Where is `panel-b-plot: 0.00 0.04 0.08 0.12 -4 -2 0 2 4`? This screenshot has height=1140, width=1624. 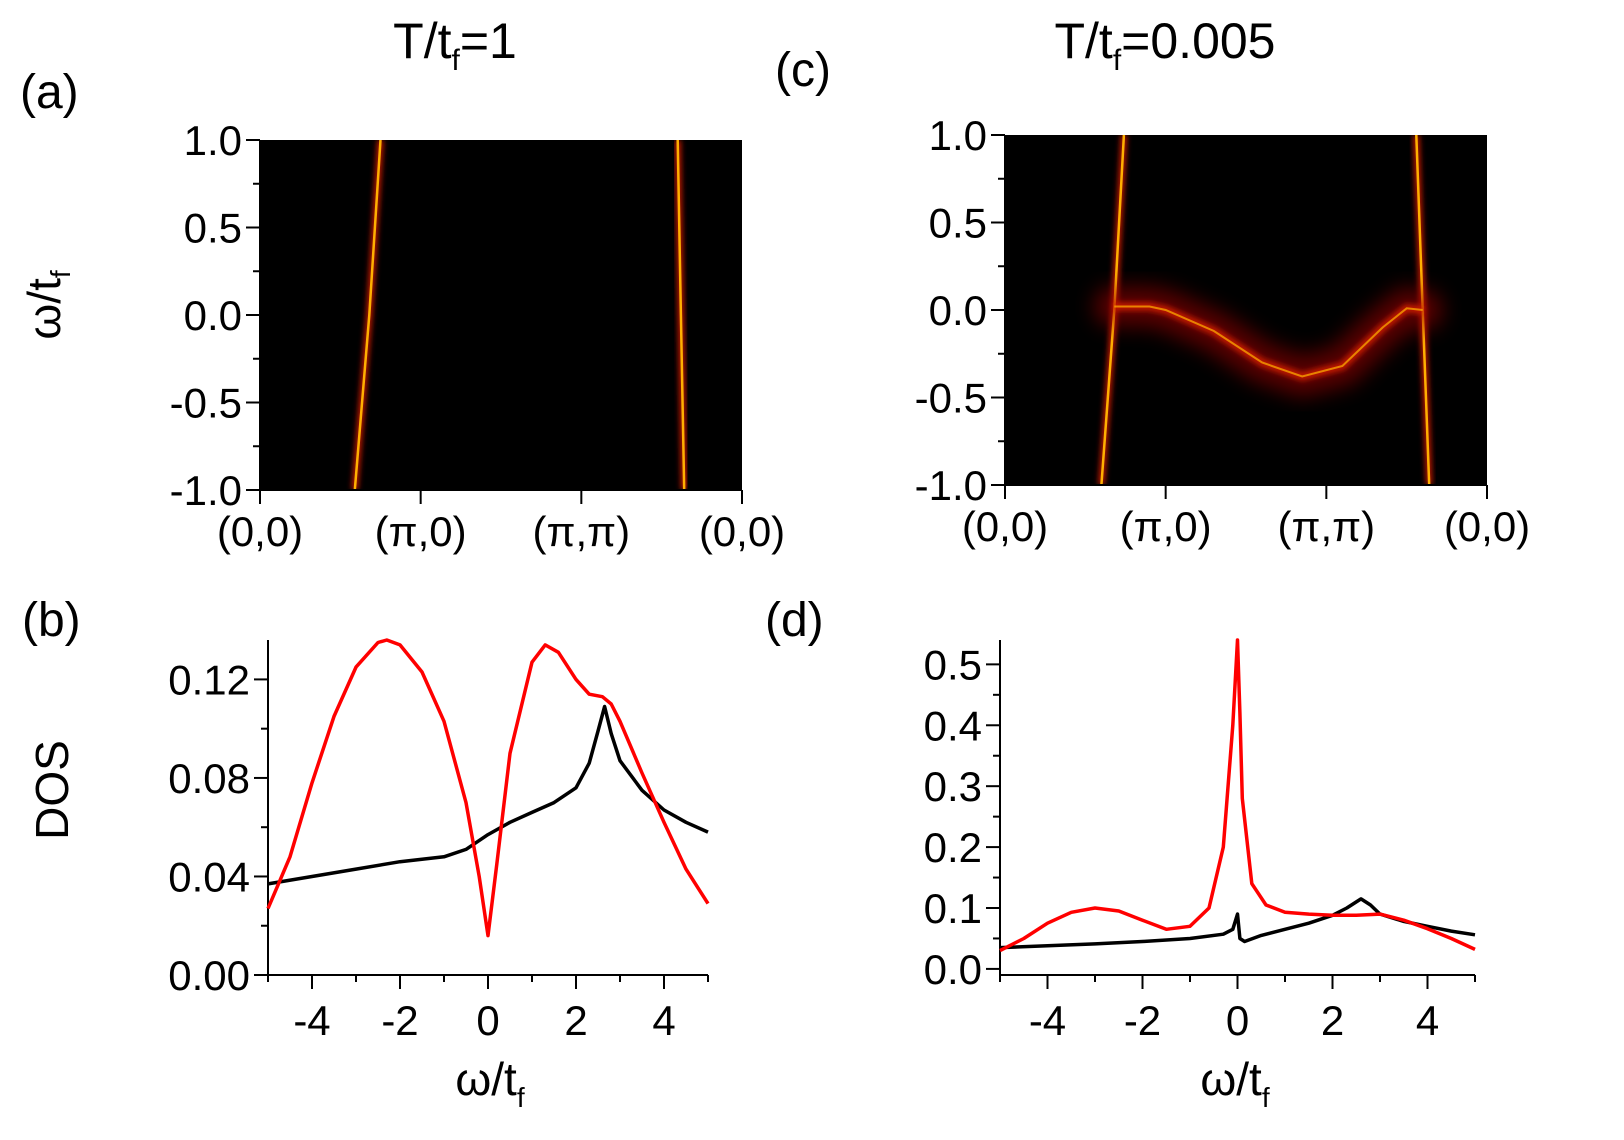 panel-b-plot: 0.00 0.04 0.08 0.12 -4 -2 0 2 4 is located at coordinates (439, 841).